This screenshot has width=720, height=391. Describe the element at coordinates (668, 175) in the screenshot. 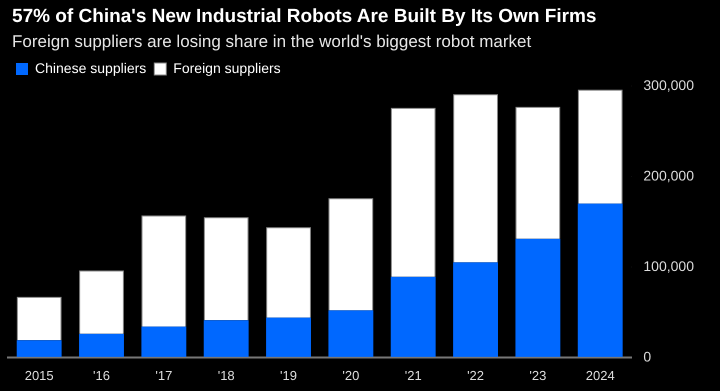

I see `y-tick-label: 200,000` at that location.